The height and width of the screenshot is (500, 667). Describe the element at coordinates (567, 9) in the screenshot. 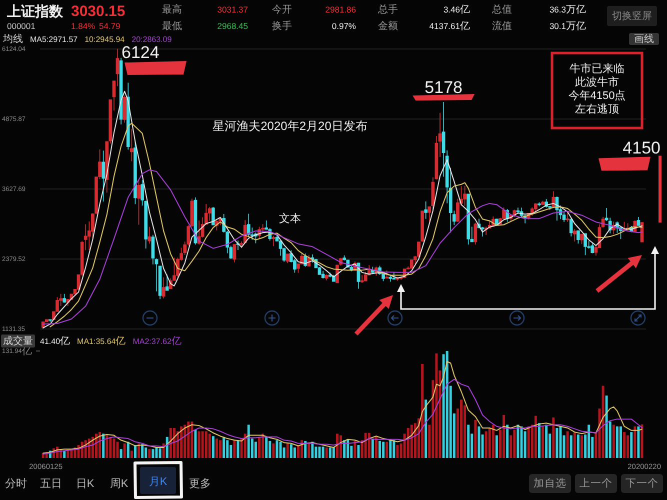

I see `text: 36.3万亿` at that location.